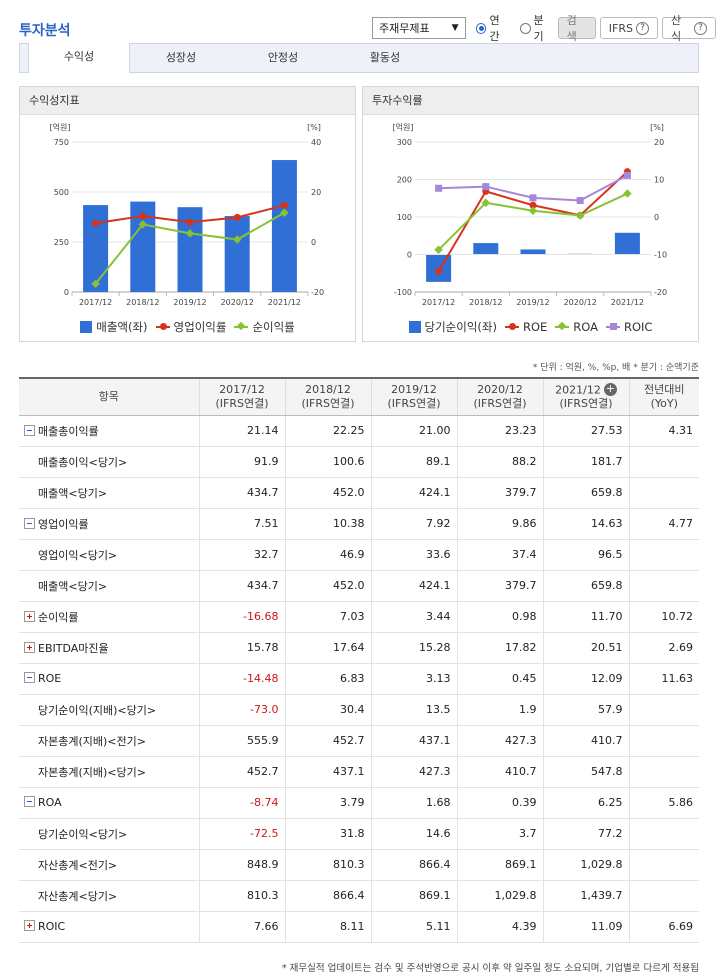 This screenshot has width=716, height=980. I want to click on row-label-cell: 영업이익률, so click(109, 524).